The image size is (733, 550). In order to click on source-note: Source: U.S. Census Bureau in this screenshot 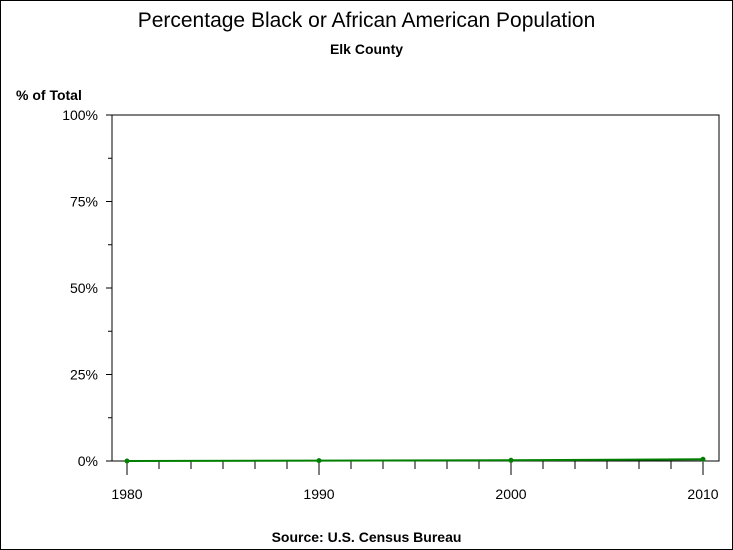, I will do `click(366, 537)`.